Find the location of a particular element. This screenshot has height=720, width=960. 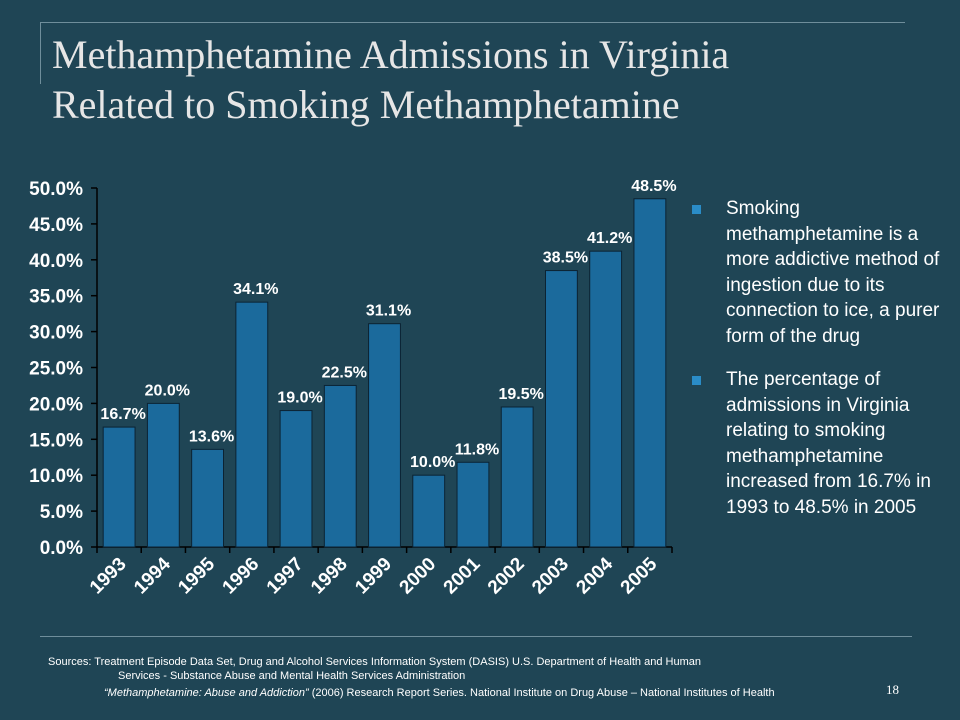

x-tick-label-2005: 2005 is located at coordinates (639, 575).